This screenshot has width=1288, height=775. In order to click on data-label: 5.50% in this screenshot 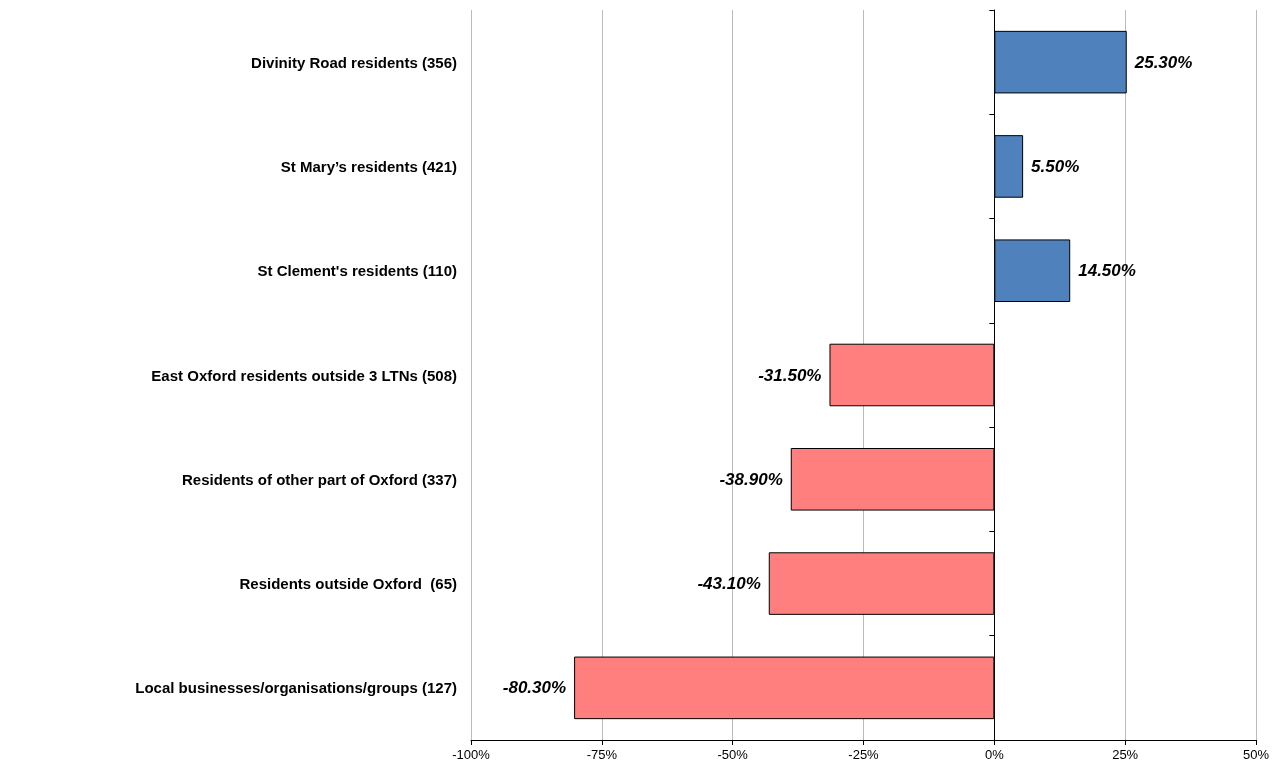, I will do `click(1055, 166)`.